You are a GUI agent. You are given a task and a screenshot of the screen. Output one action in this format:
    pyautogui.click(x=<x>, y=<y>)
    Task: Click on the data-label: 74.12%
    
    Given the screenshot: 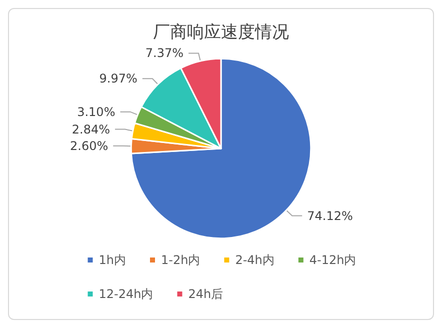 What is the action you would take?
    pyautogui.click(x=330, y=215)
    